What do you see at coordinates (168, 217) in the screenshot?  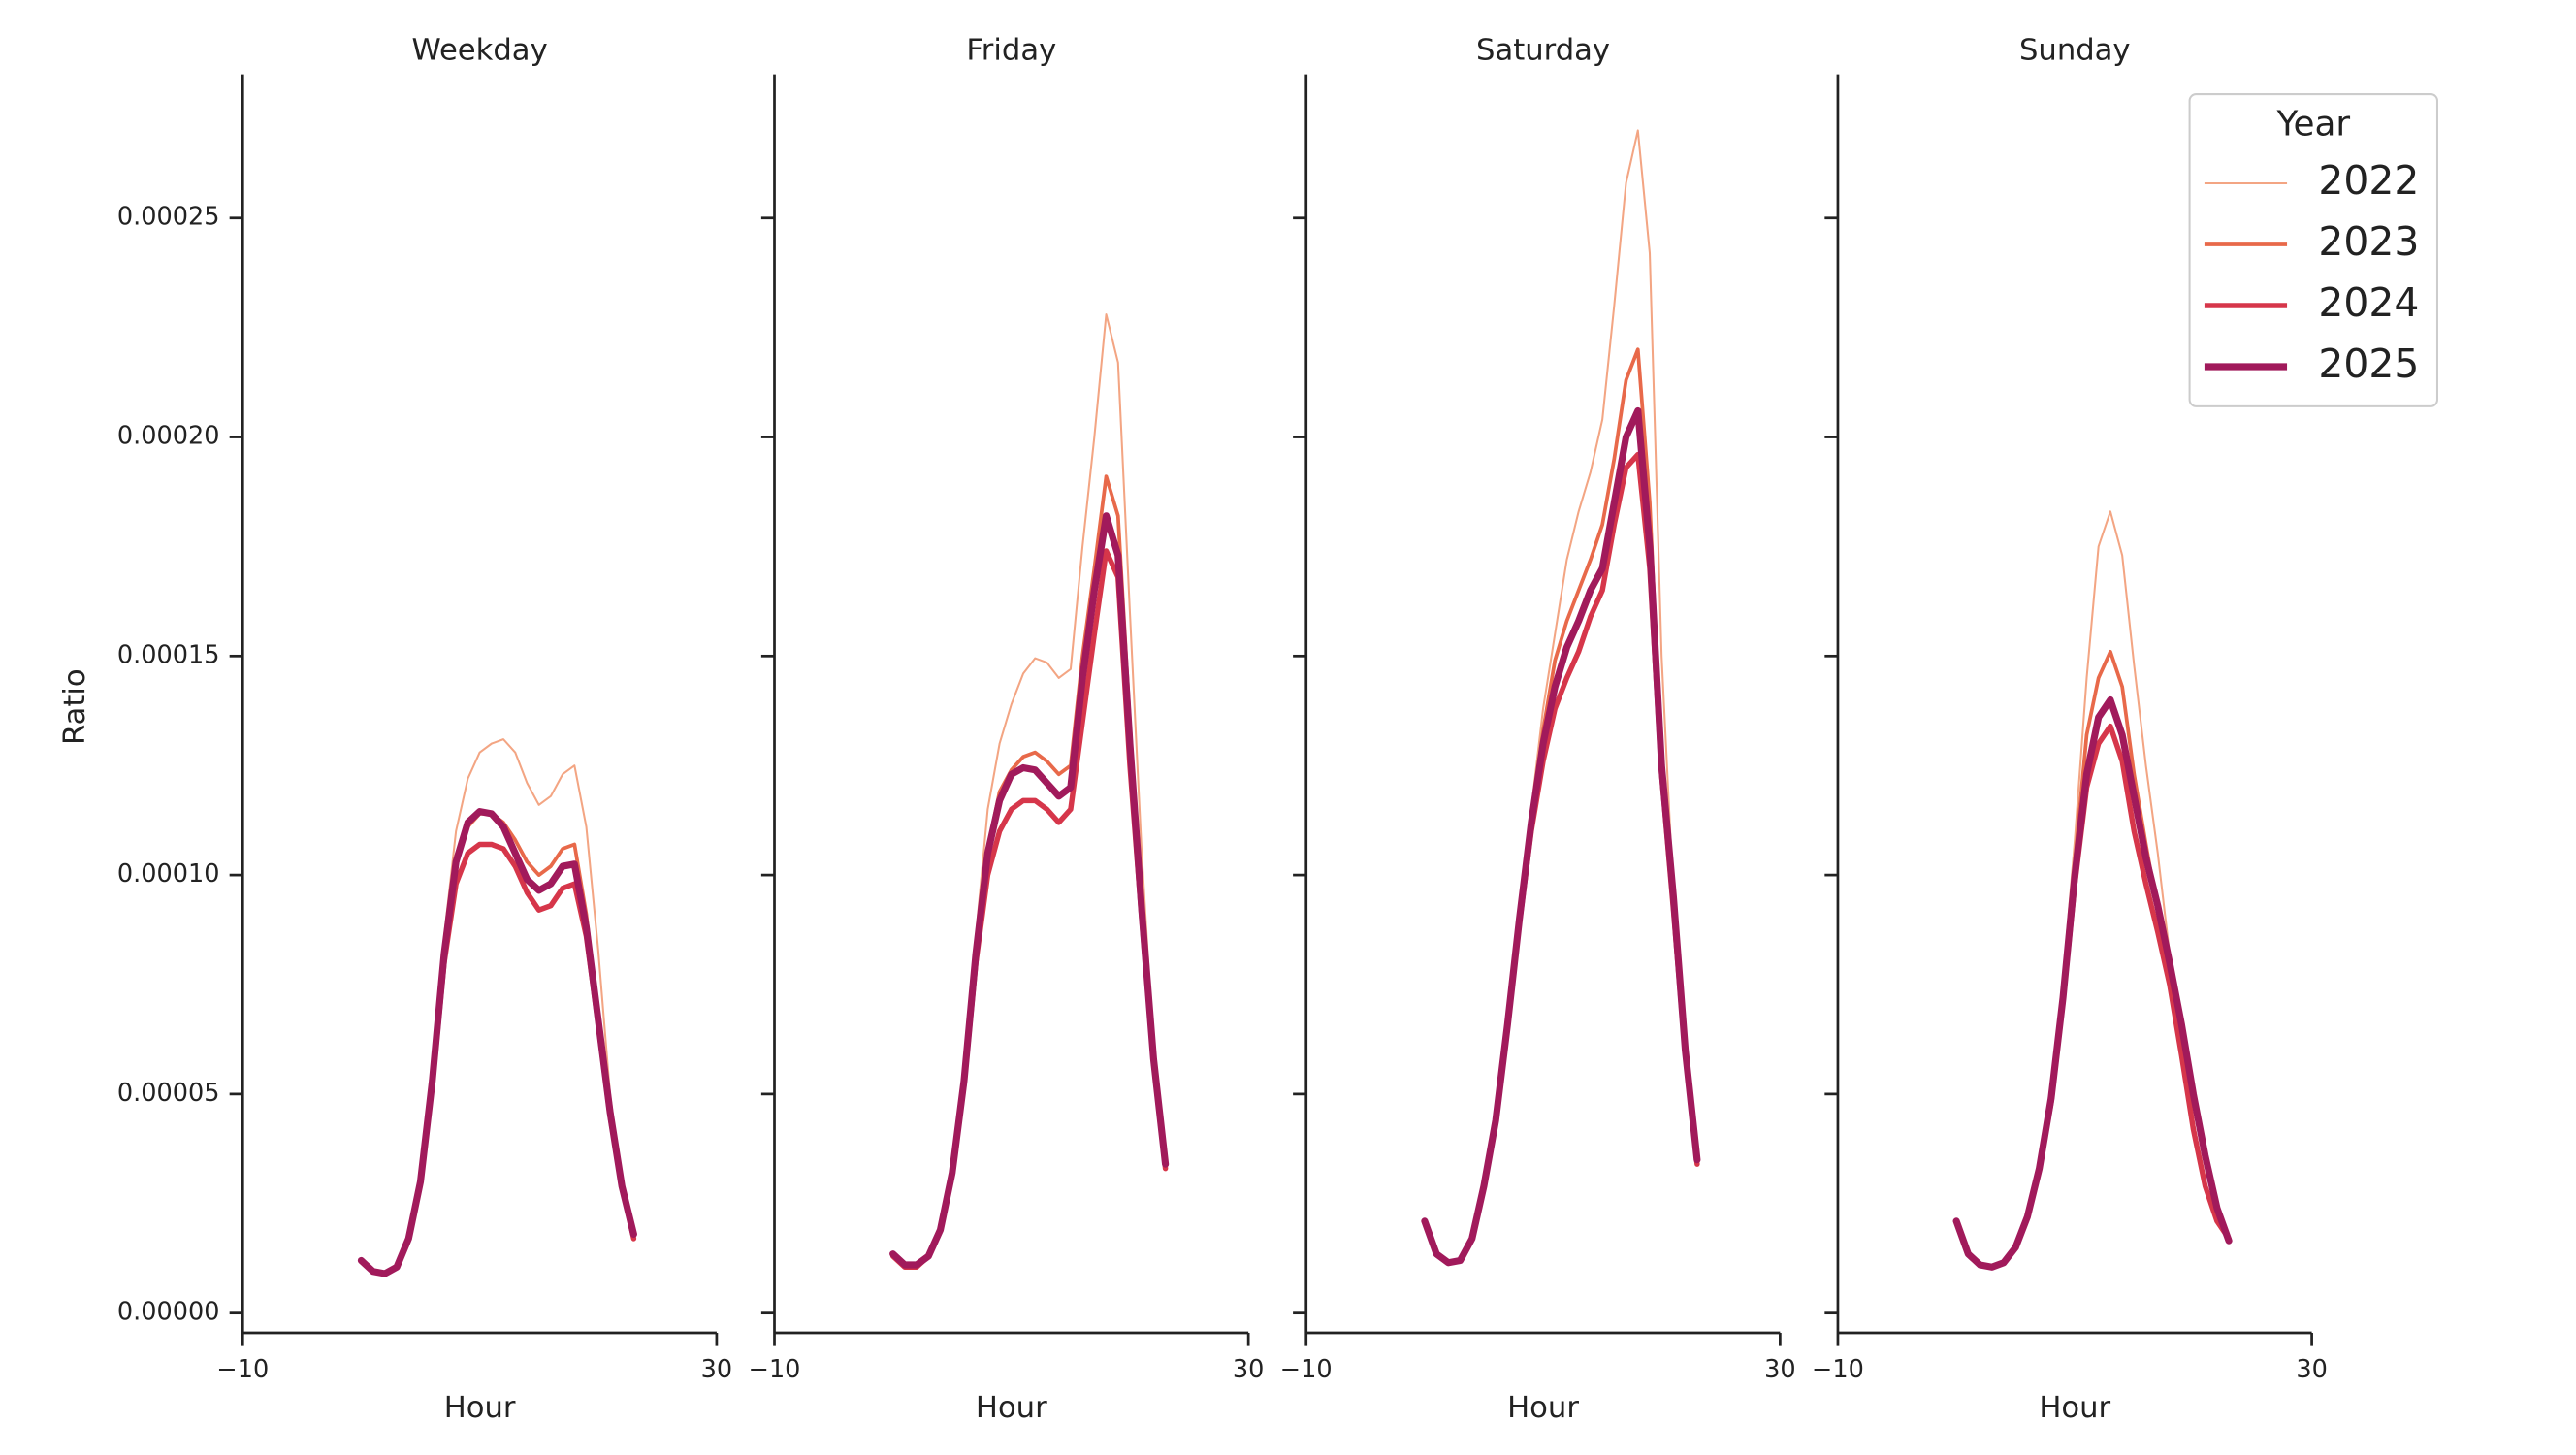 I see `y-tick-label: 0.00025` at bounding box center [168, 217].